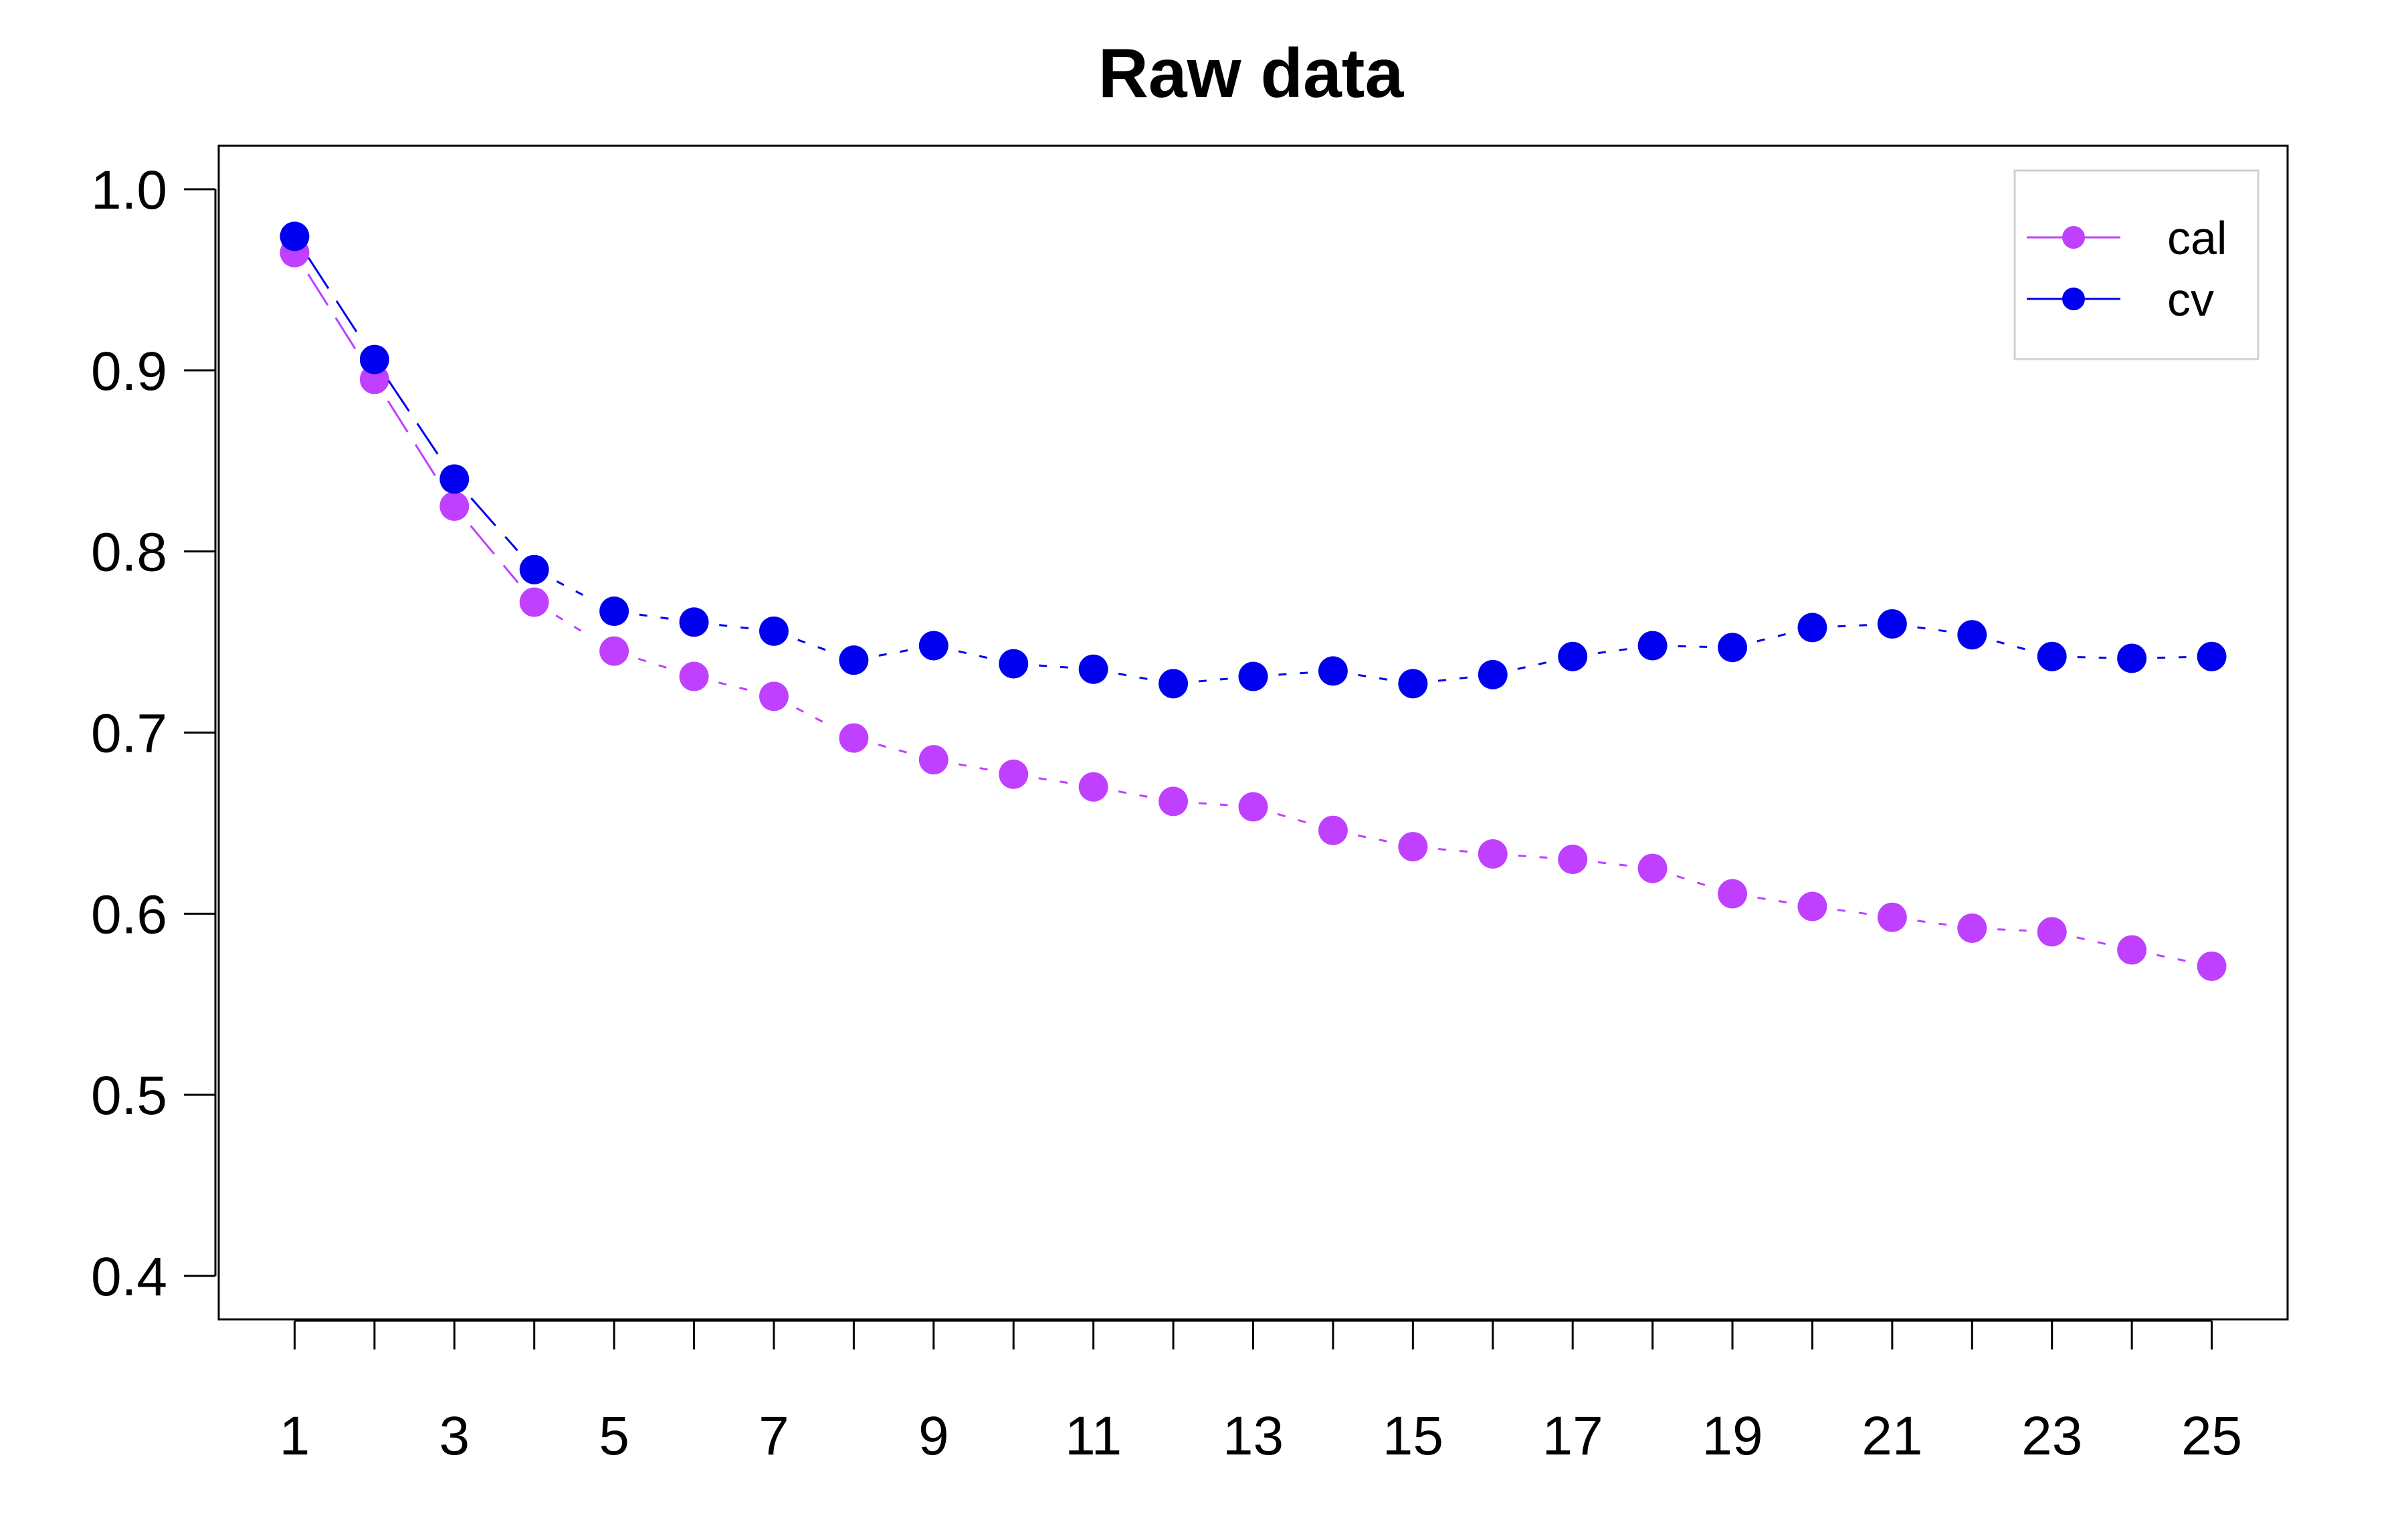 This screenshot has height=1522, width=2408. I want to click on x-tick-label-5: 5, so click(614, 1436).